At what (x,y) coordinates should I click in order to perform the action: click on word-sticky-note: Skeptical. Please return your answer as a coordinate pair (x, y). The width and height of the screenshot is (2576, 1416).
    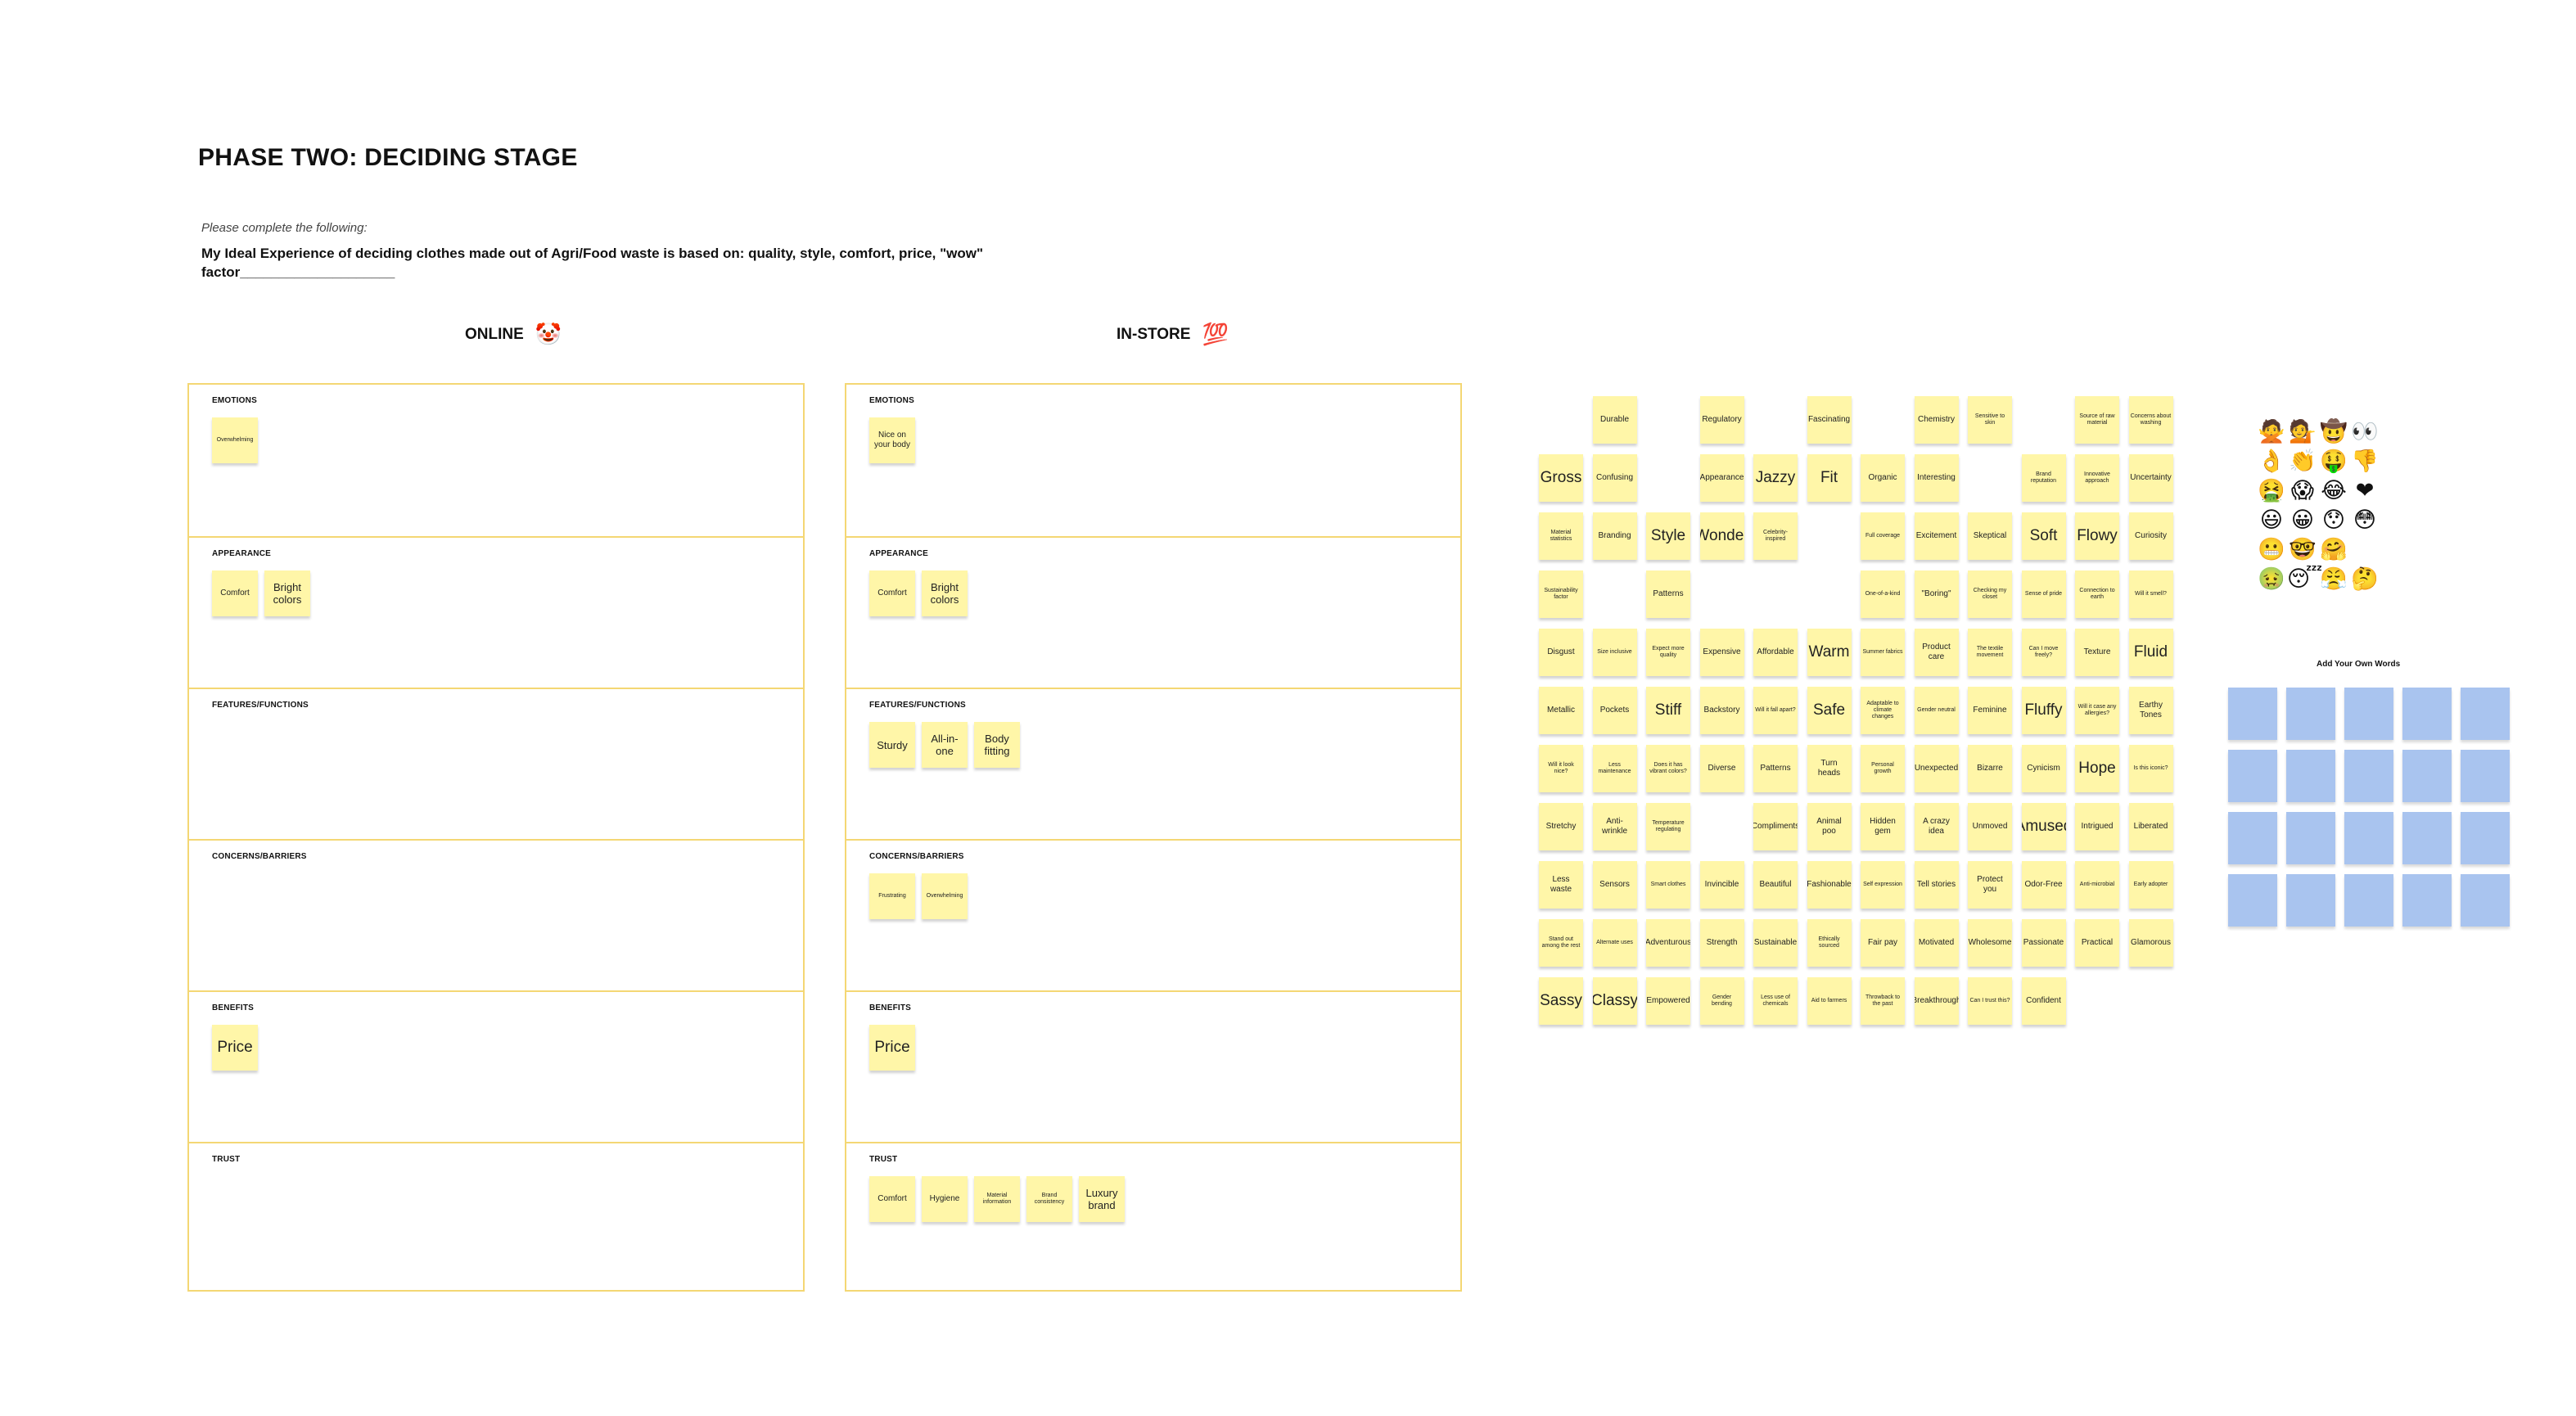
    Looking at the image, I should click on (1990, 536).